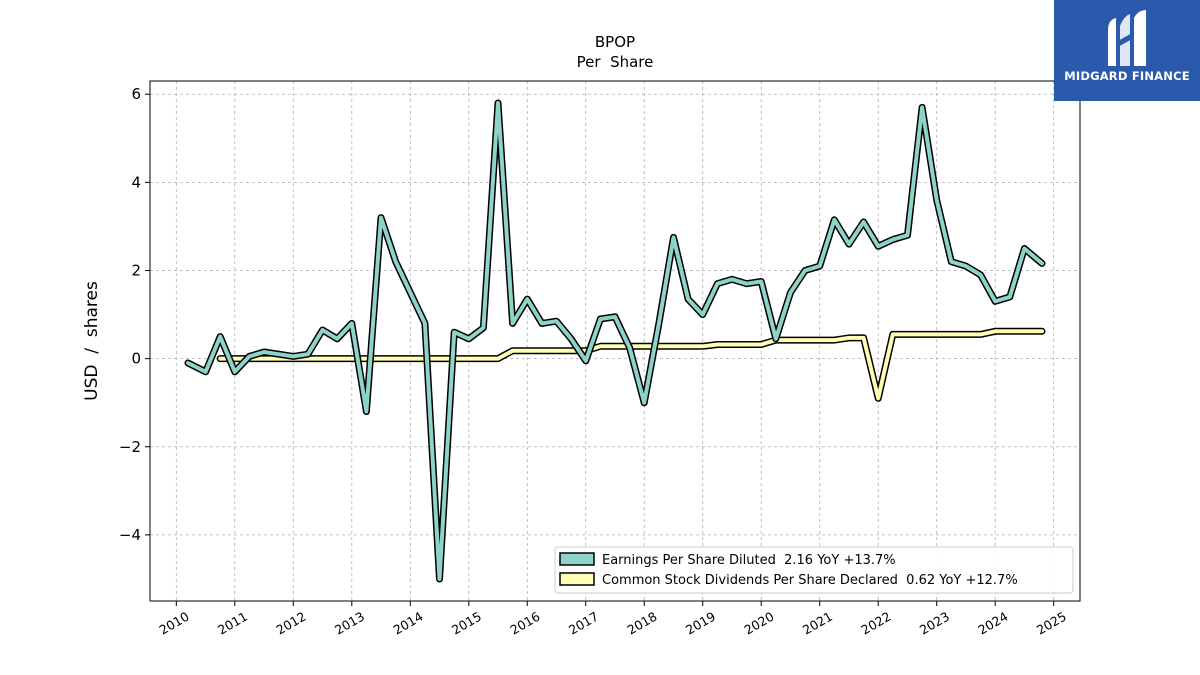 The image size is (1200, 675). I want to click on chart-title: BPOP, so click(615, 42).